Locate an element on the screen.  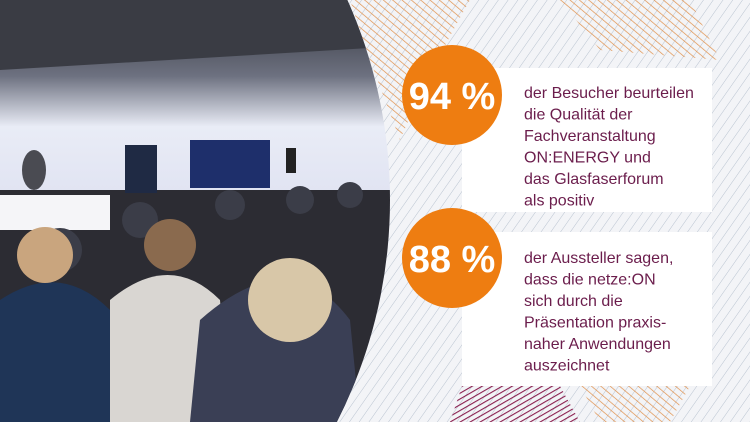
stat-figure: 88 % is located at coordinates (452, 260).